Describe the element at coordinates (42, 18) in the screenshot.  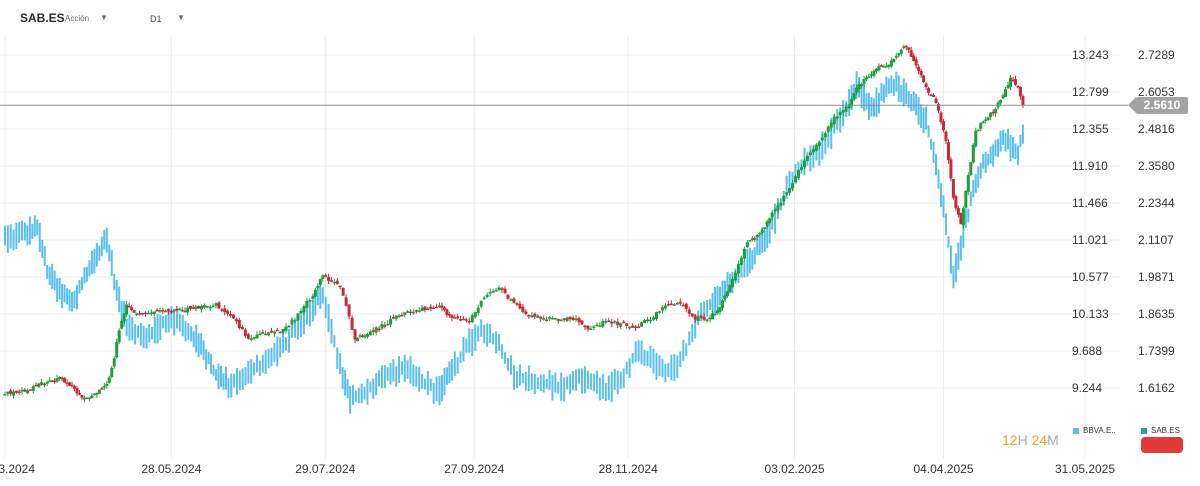
I see `symbol-selector: SAB.ES` at that location.